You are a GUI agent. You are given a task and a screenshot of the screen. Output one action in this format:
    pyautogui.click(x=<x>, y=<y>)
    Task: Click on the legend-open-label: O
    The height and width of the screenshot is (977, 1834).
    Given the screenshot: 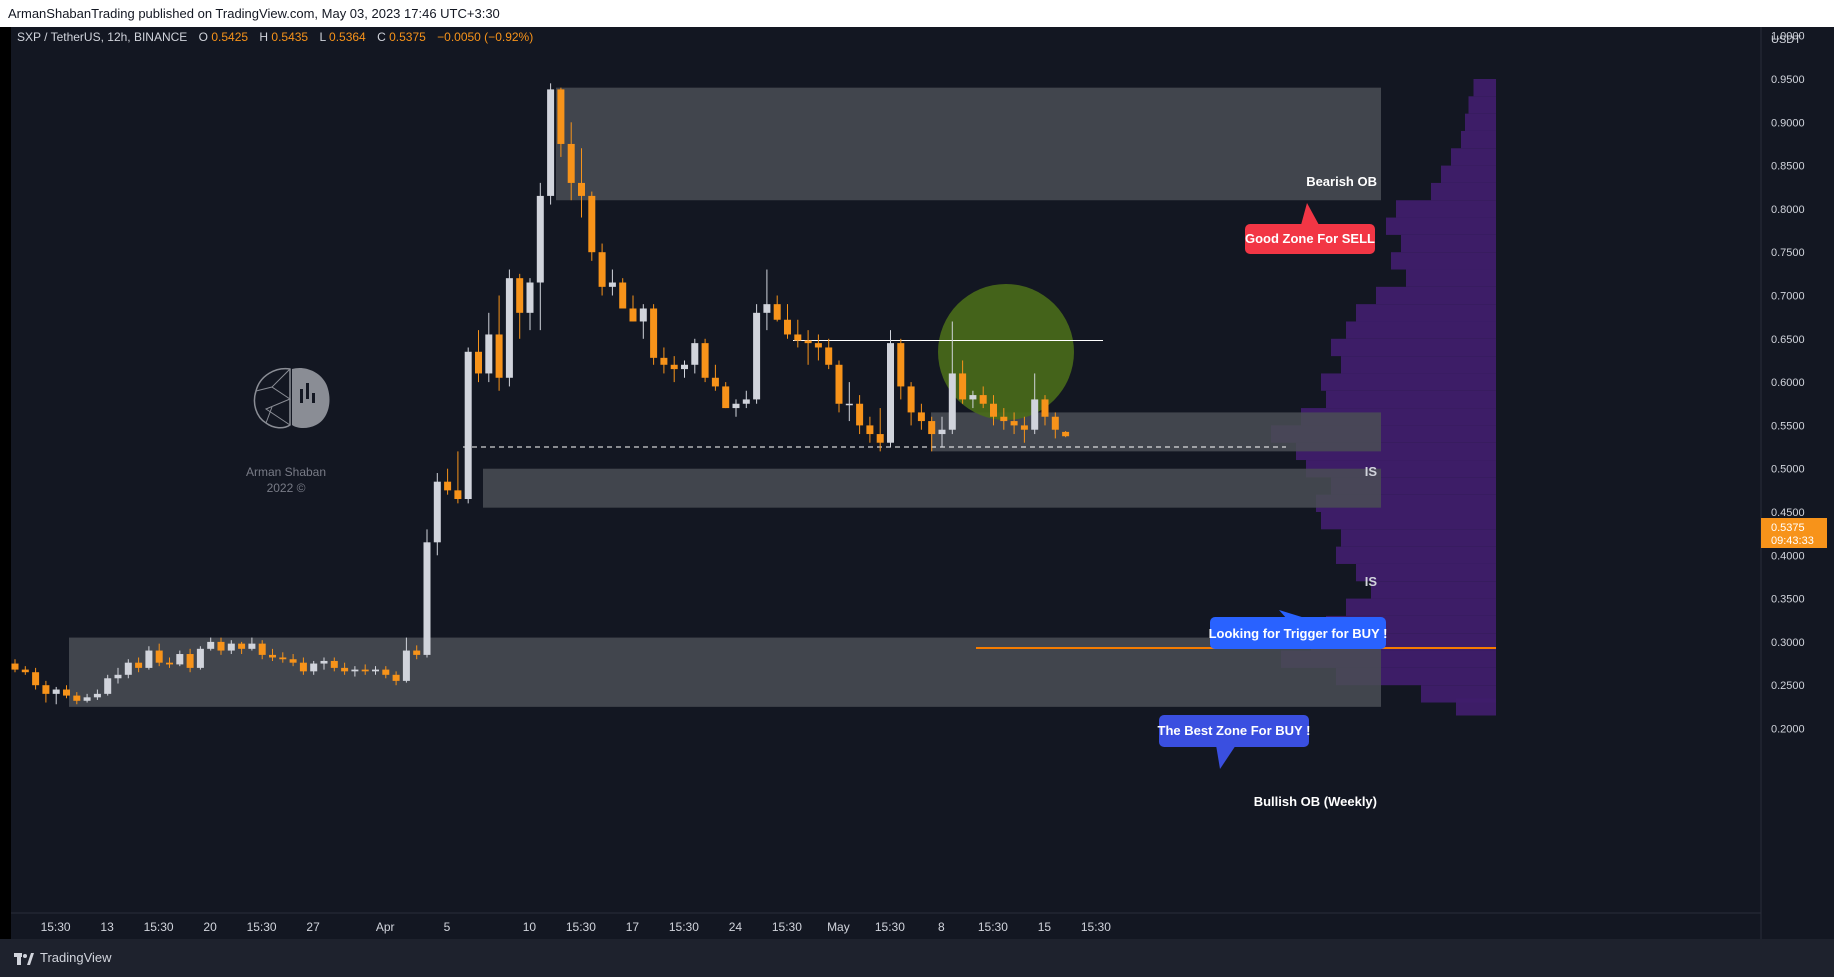 What is the action you would take?
    pyautogui.click(x=203, y=37)
    